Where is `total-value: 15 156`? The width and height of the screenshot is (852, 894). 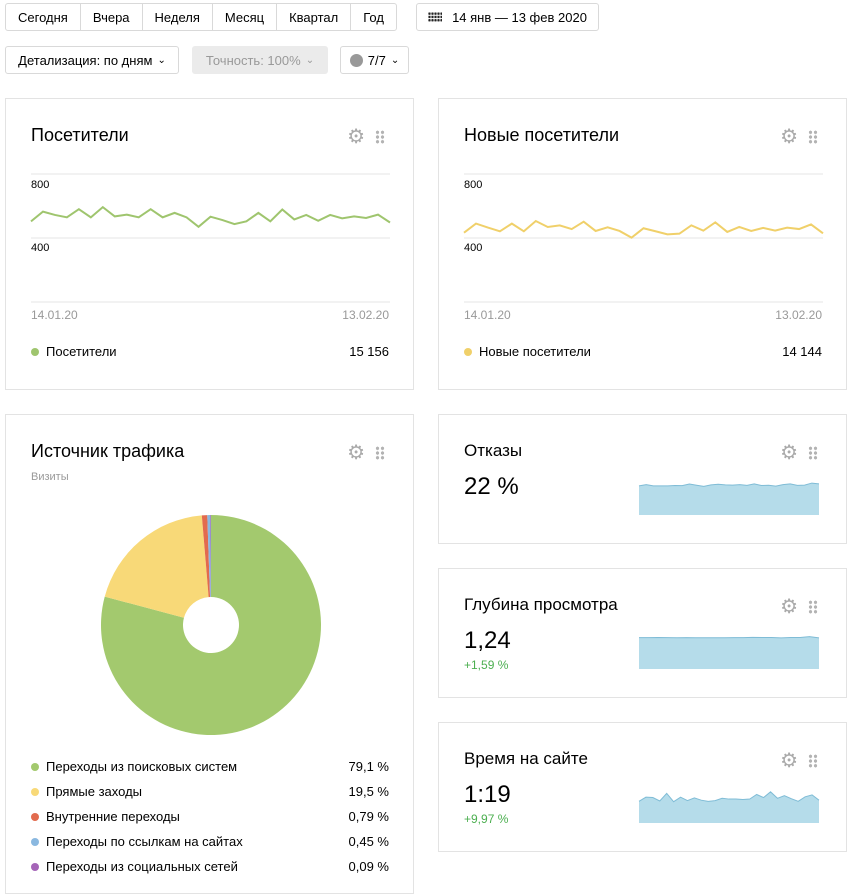
total-value: 15 156 is located at coordinates (369, 351).